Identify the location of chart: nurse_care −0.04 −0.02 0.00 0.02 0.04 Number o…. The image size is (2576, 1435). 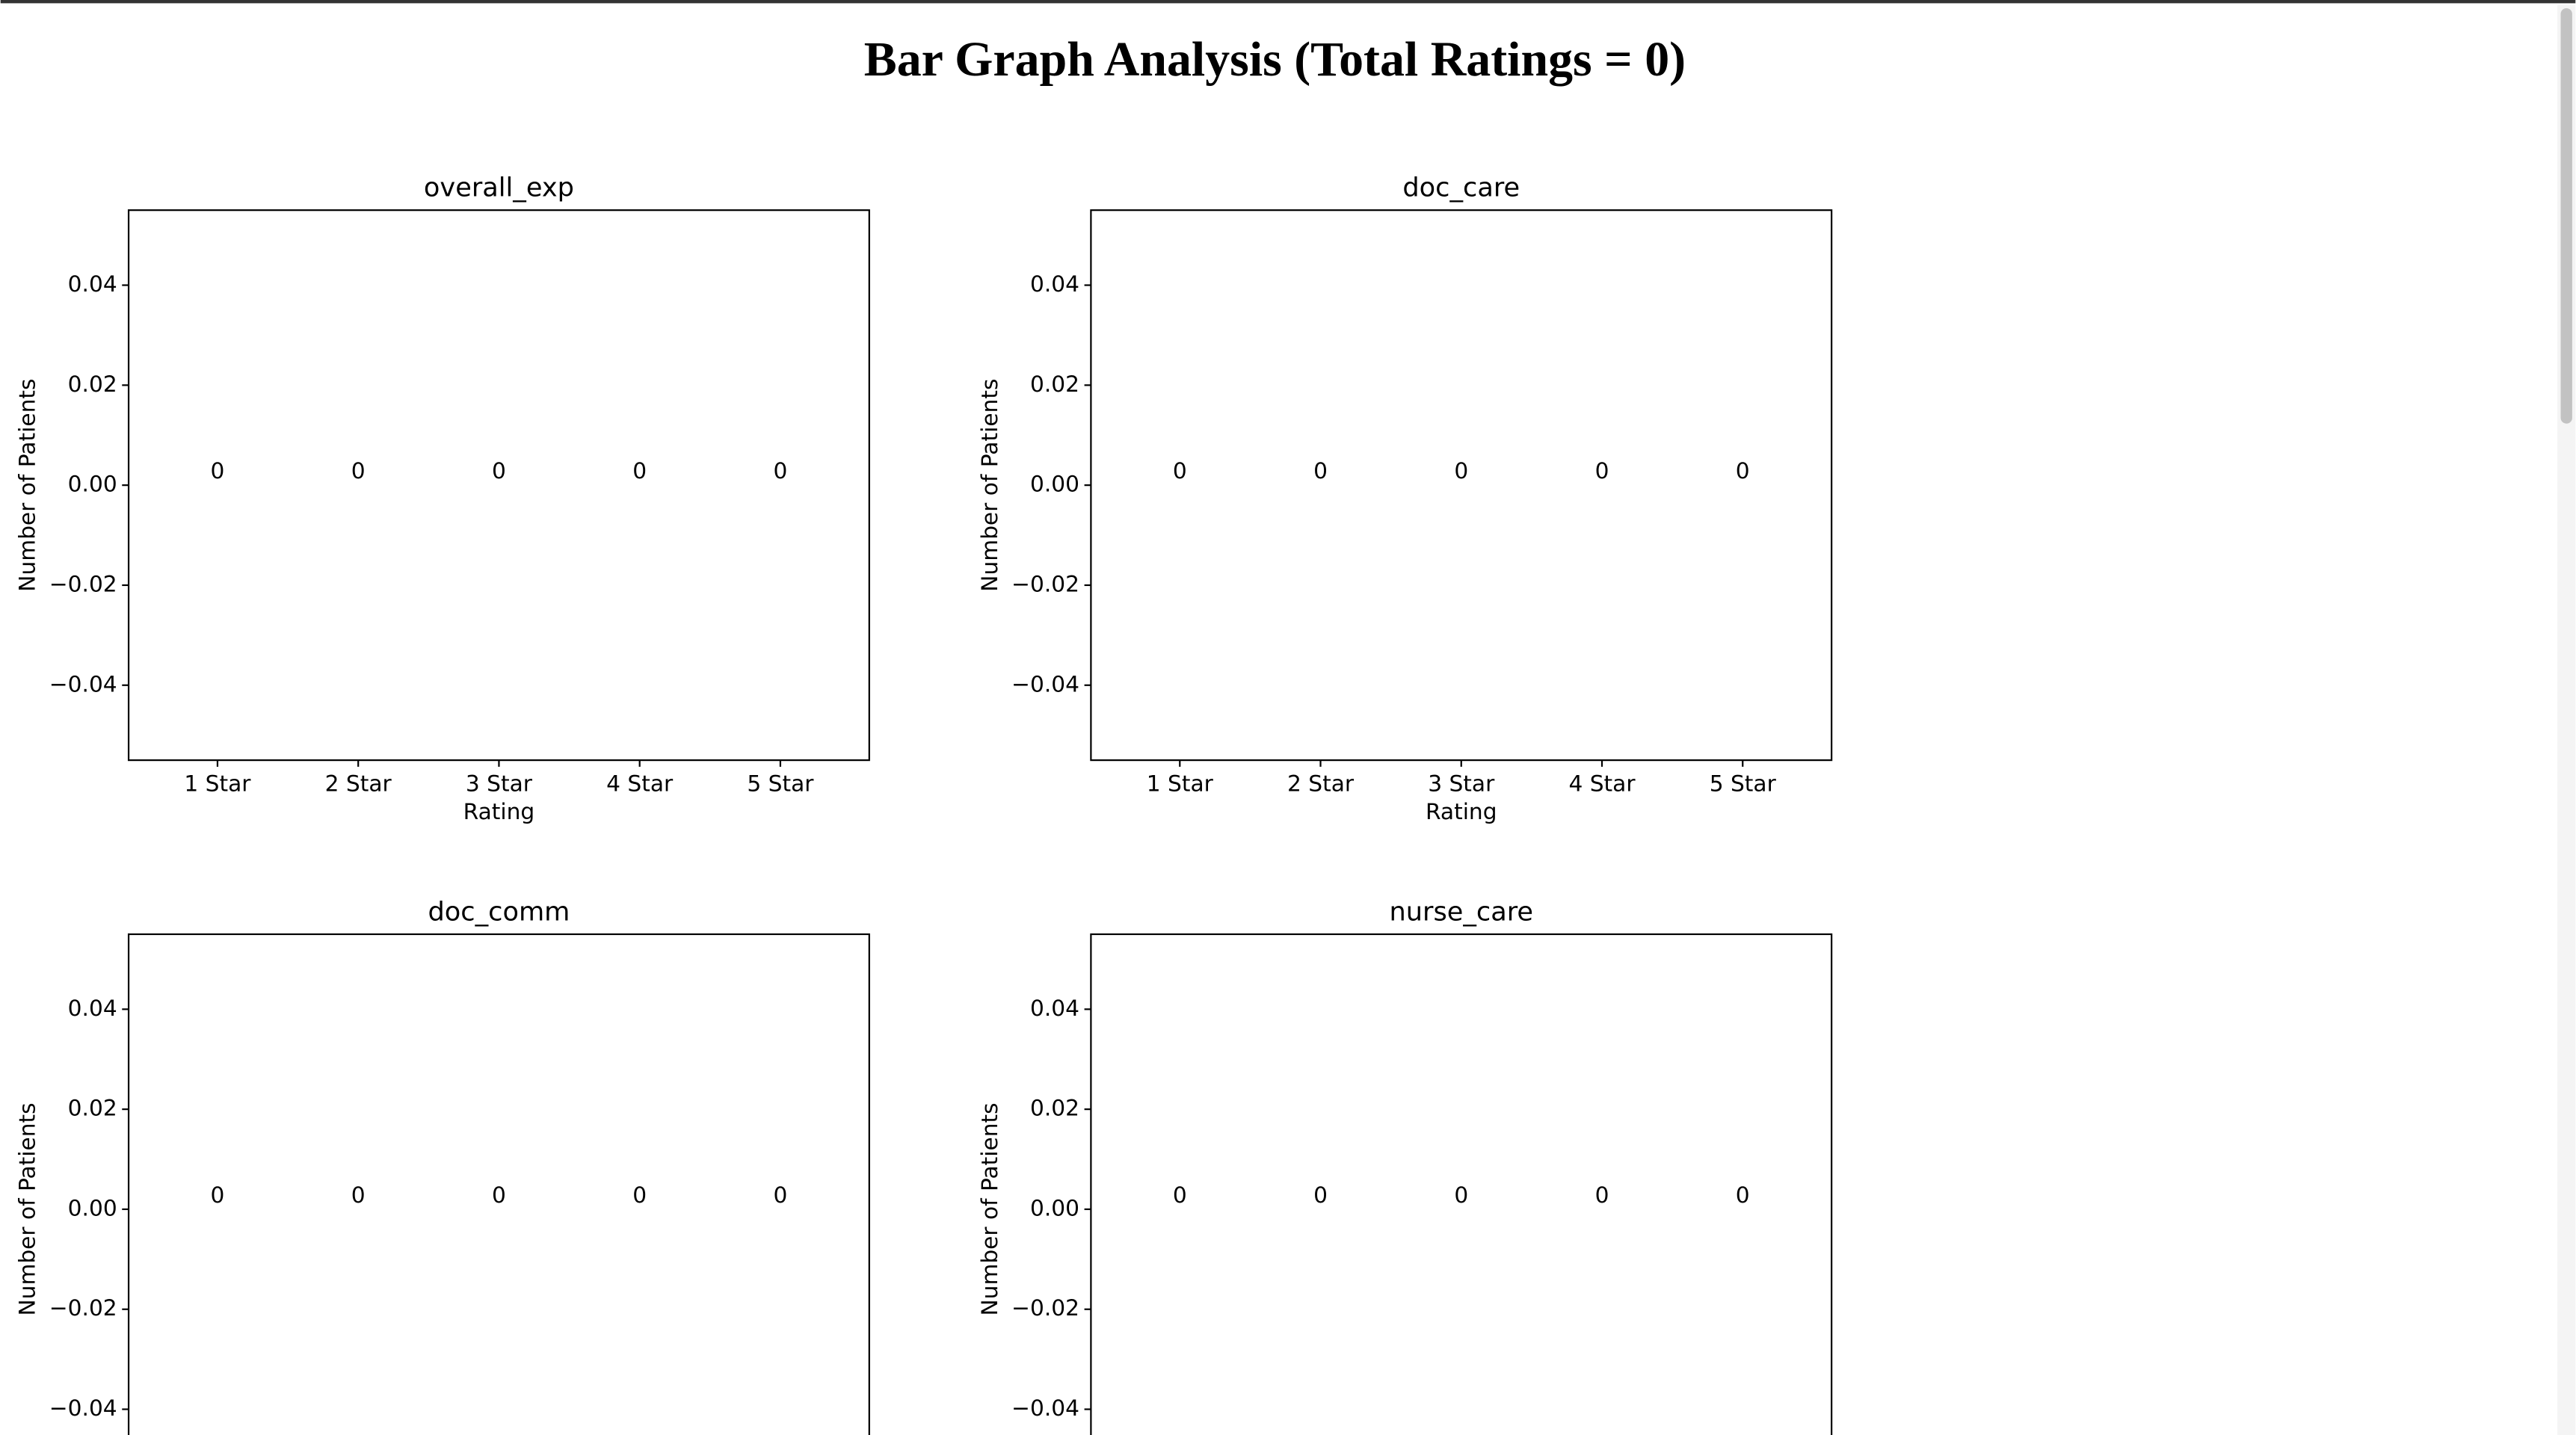
(1404, 1166).